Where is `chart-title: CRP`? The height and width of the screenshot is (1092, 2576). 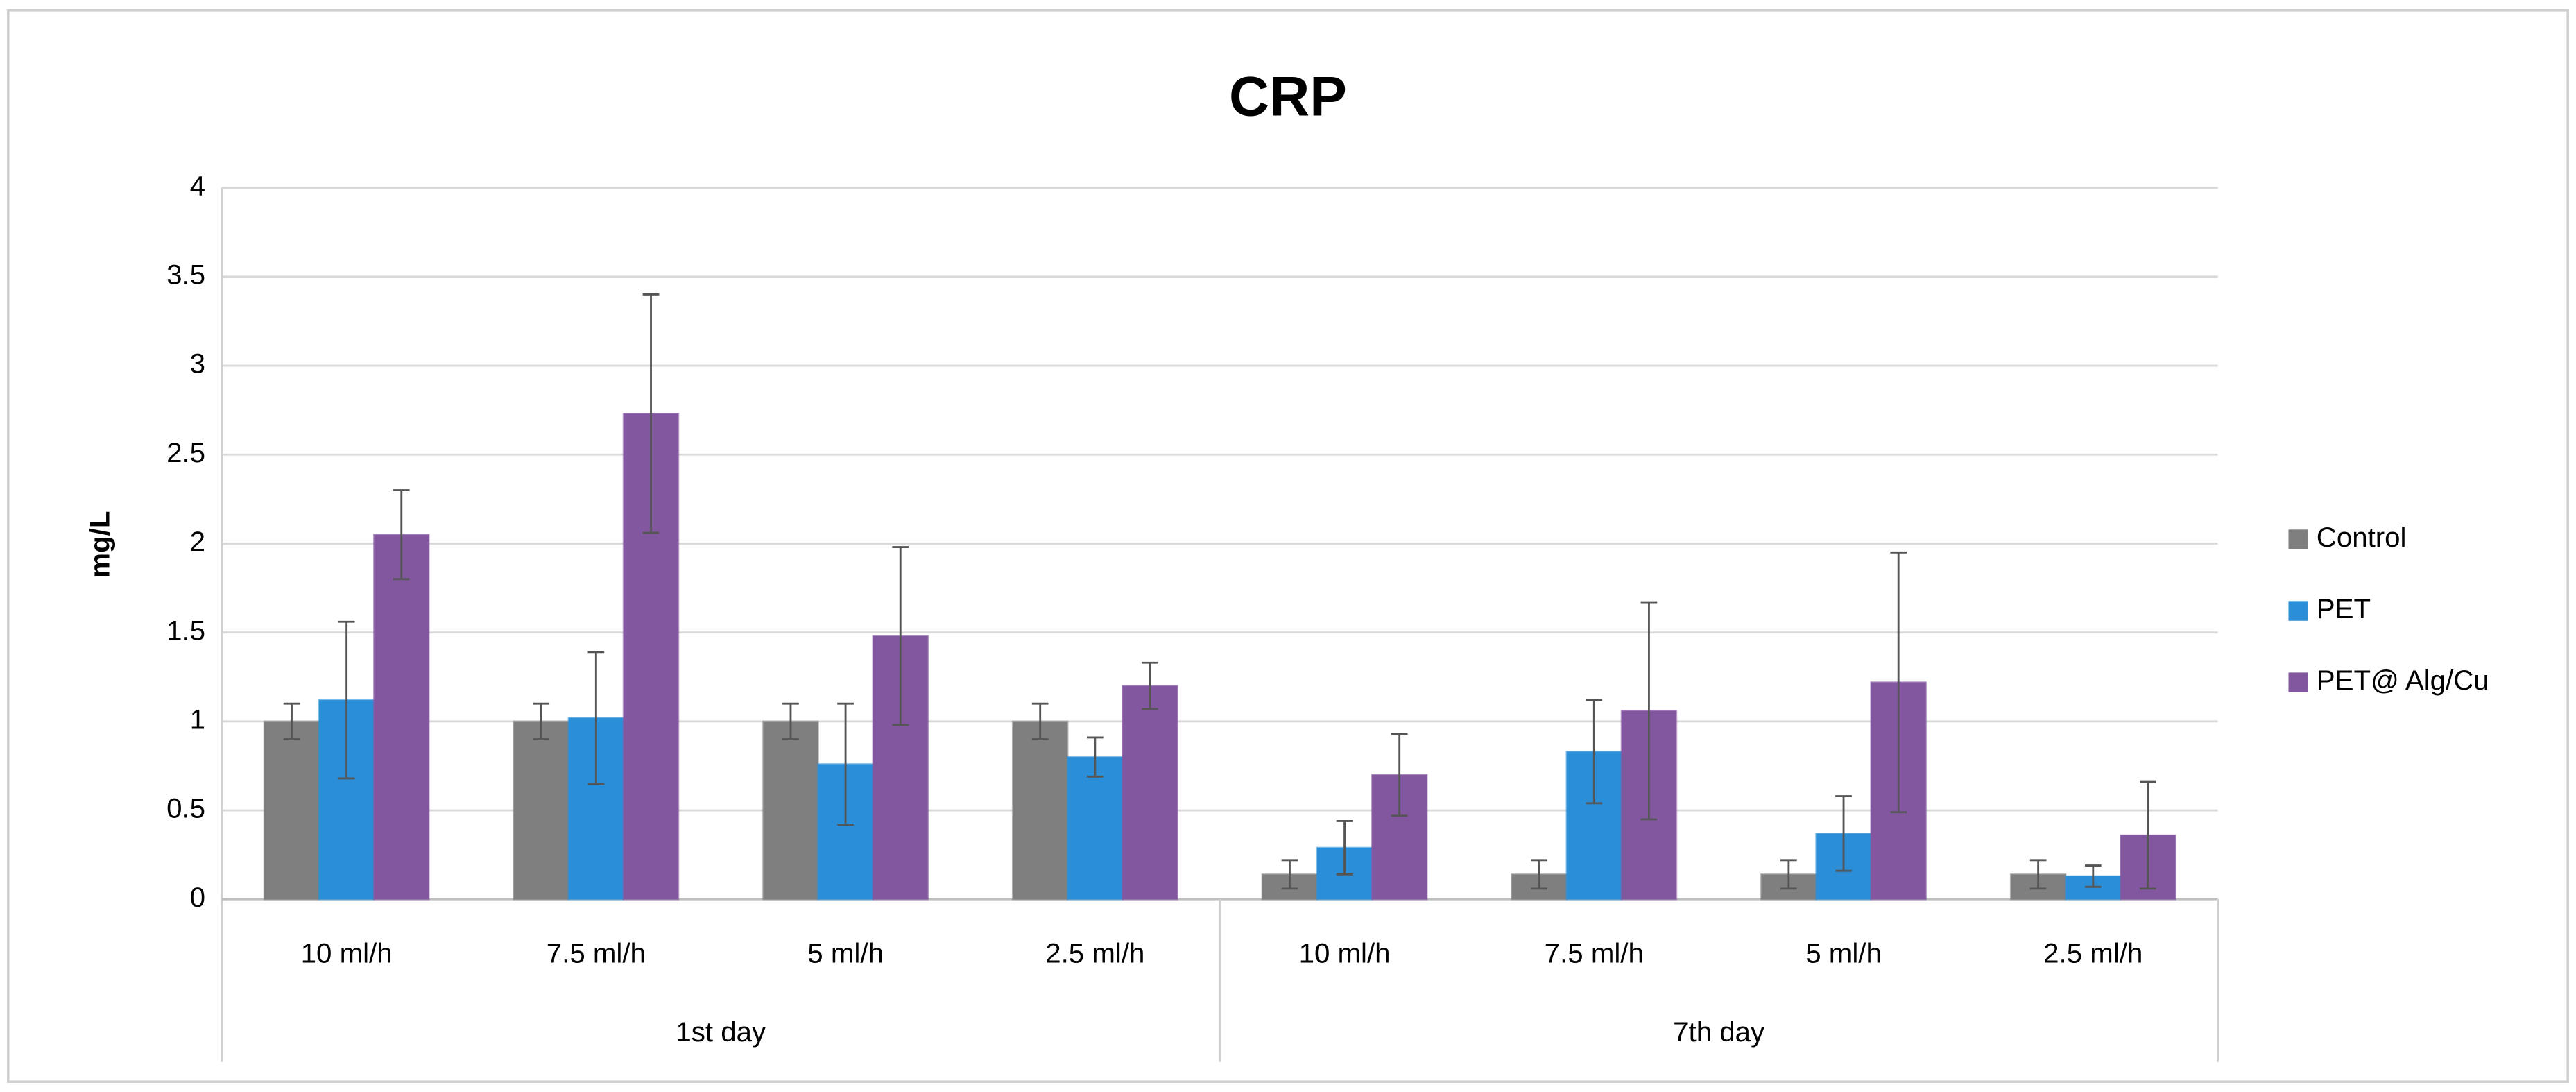 chart-title: CRP is located at coordinates (1288, 96).